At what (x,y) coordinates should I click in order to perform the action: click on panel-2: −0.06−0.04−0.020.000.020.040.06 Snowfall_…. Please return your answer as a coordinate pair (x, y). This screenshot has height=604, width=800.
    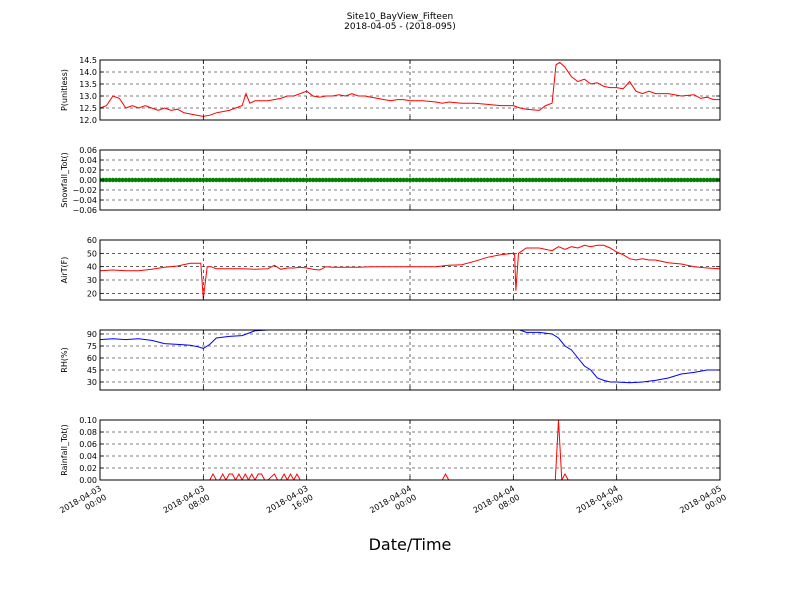
    Looking at the image, I should click on (390, 180).